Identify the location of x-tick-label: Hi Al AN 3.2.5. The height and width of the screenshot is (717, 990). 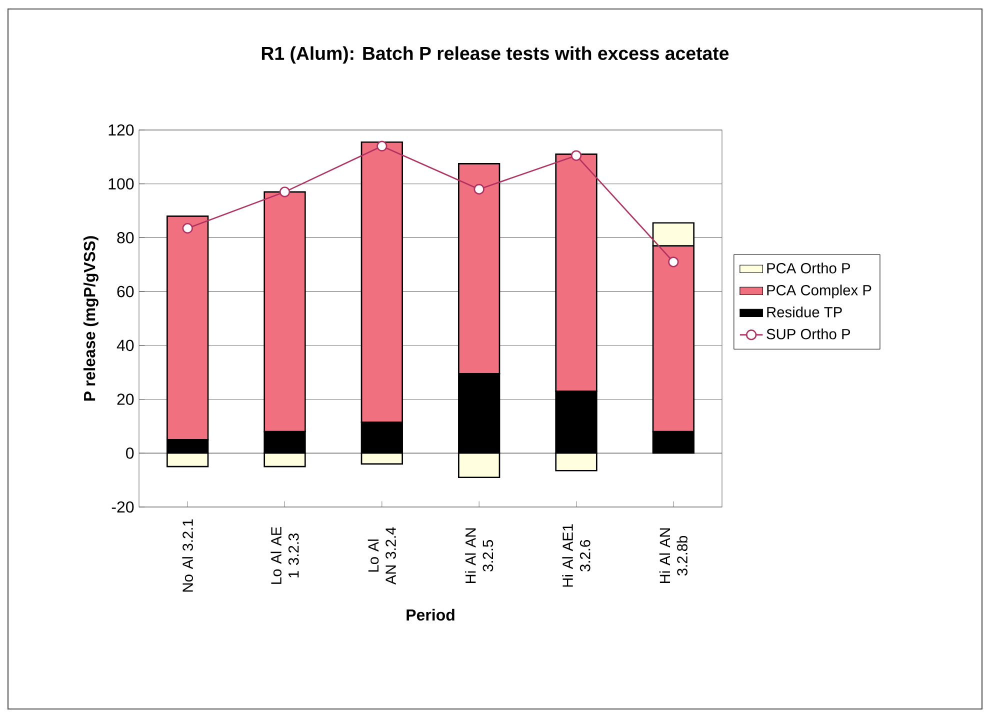
(479, 556).